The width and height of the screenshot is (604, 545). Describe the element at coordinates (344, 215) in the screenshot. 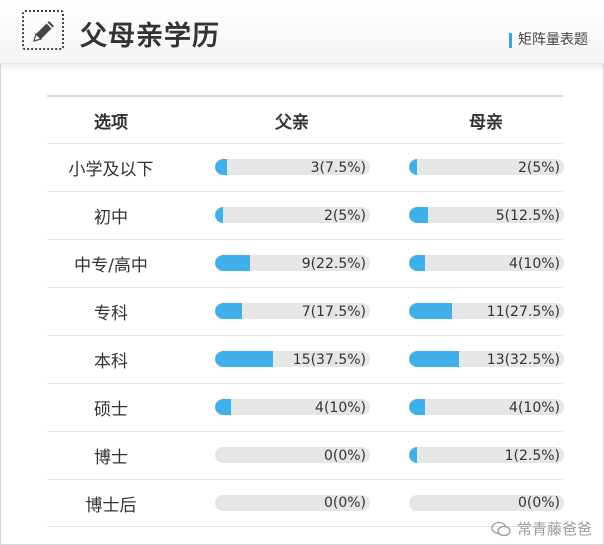

I see `father-value-label: 2(5%)` at that location.